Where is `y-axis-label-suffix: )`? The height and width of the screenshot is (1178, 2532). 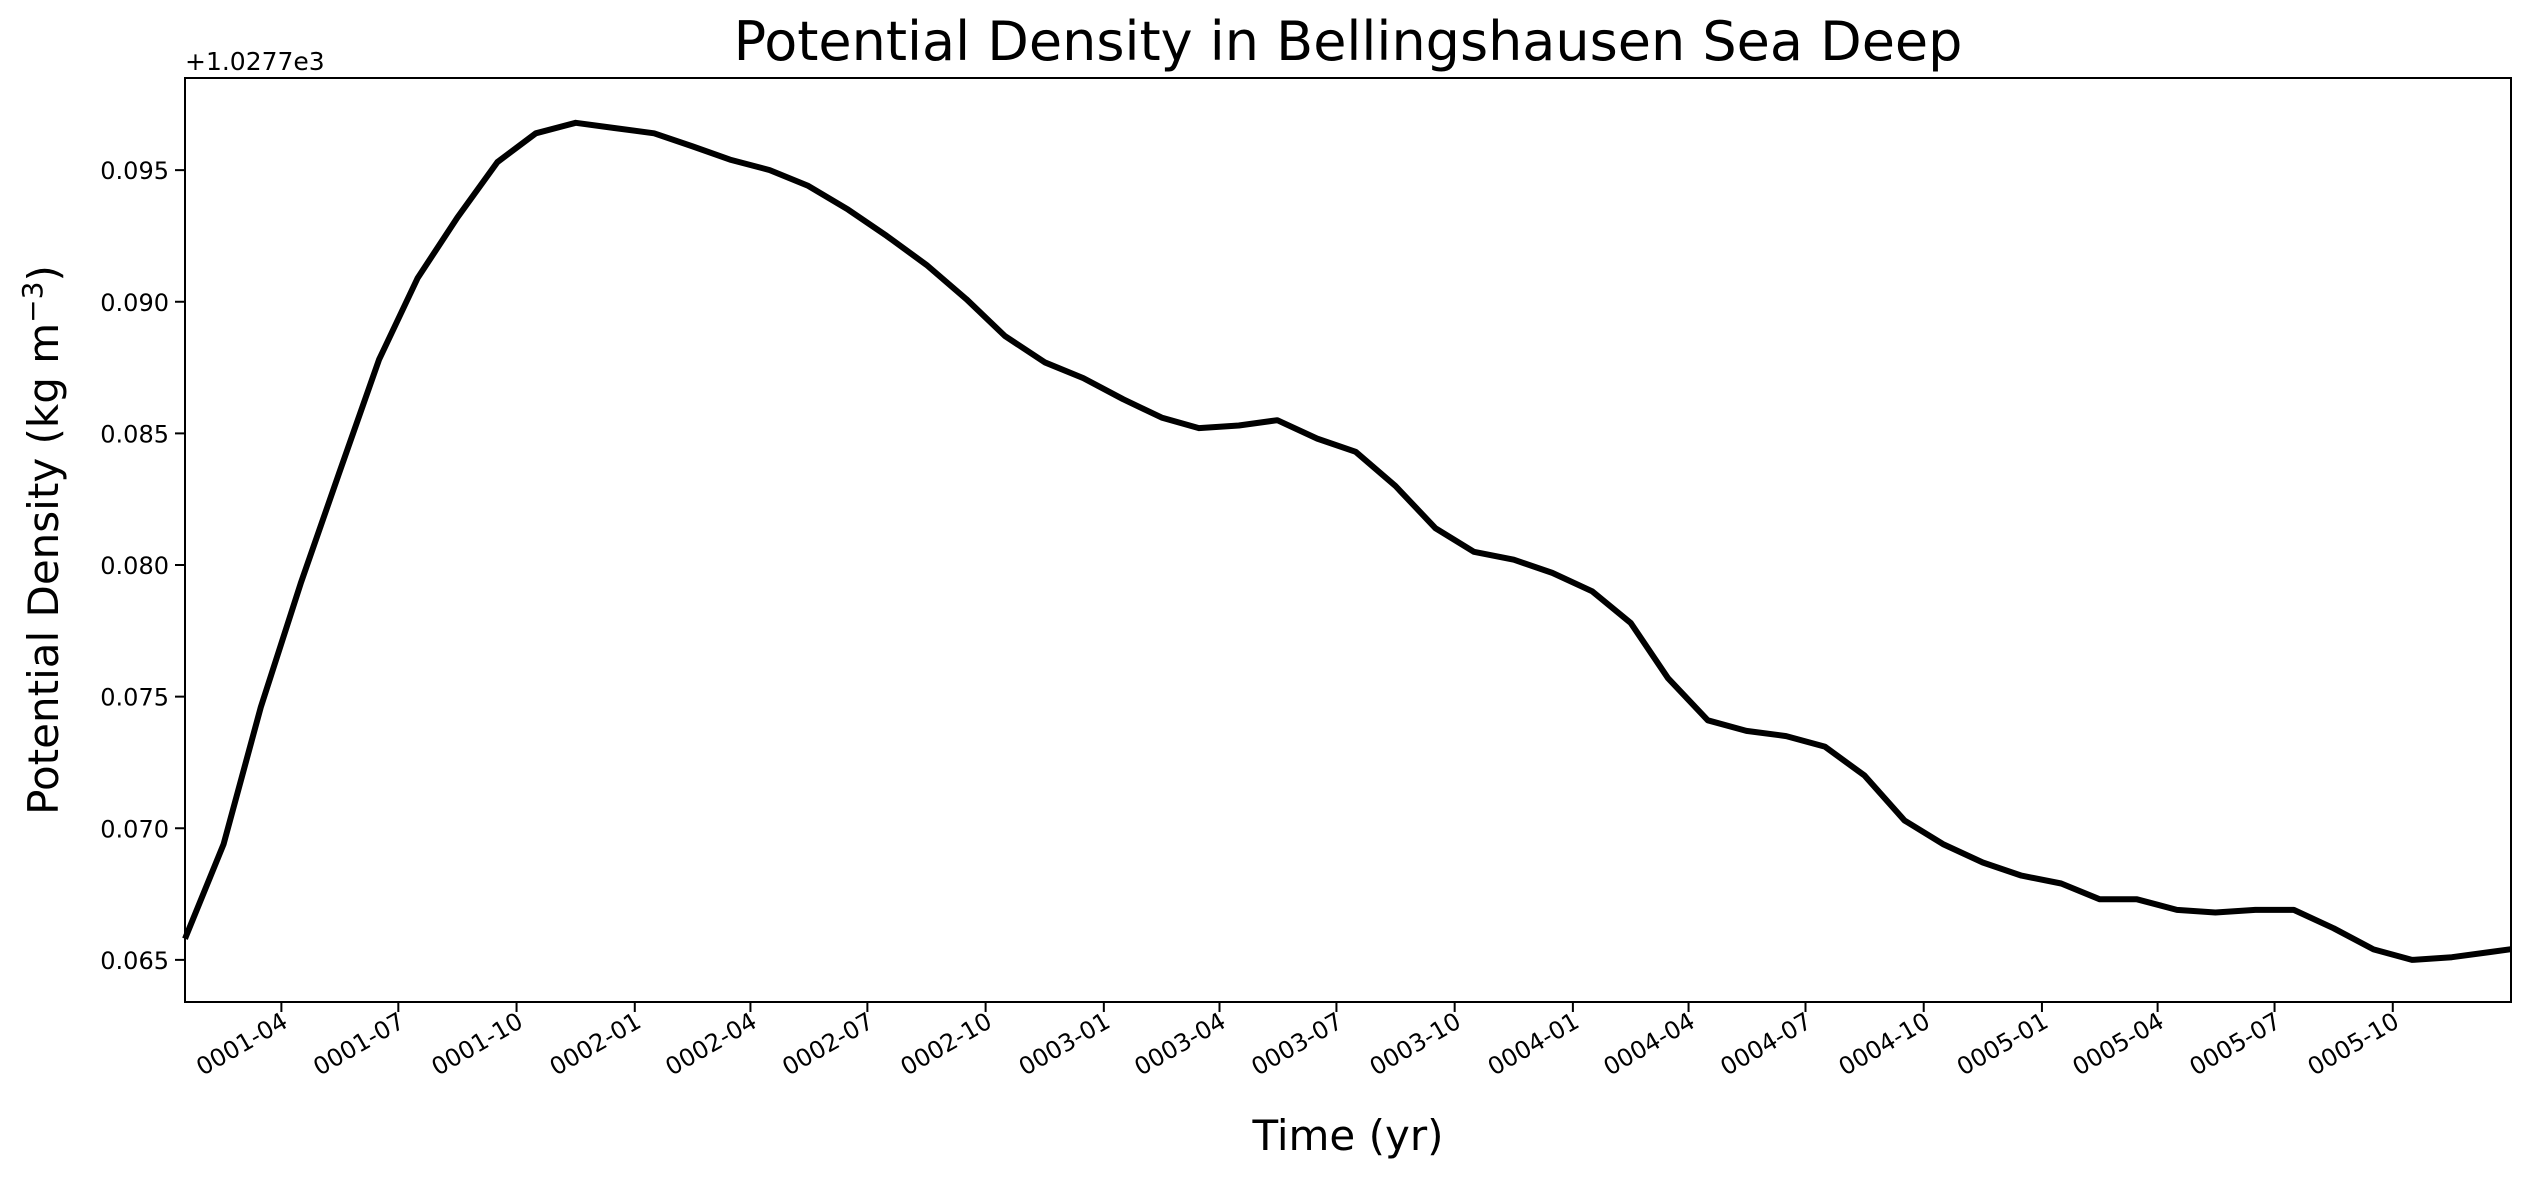 y-axis-label-suffix: ) is located at coordinates (43, 273).